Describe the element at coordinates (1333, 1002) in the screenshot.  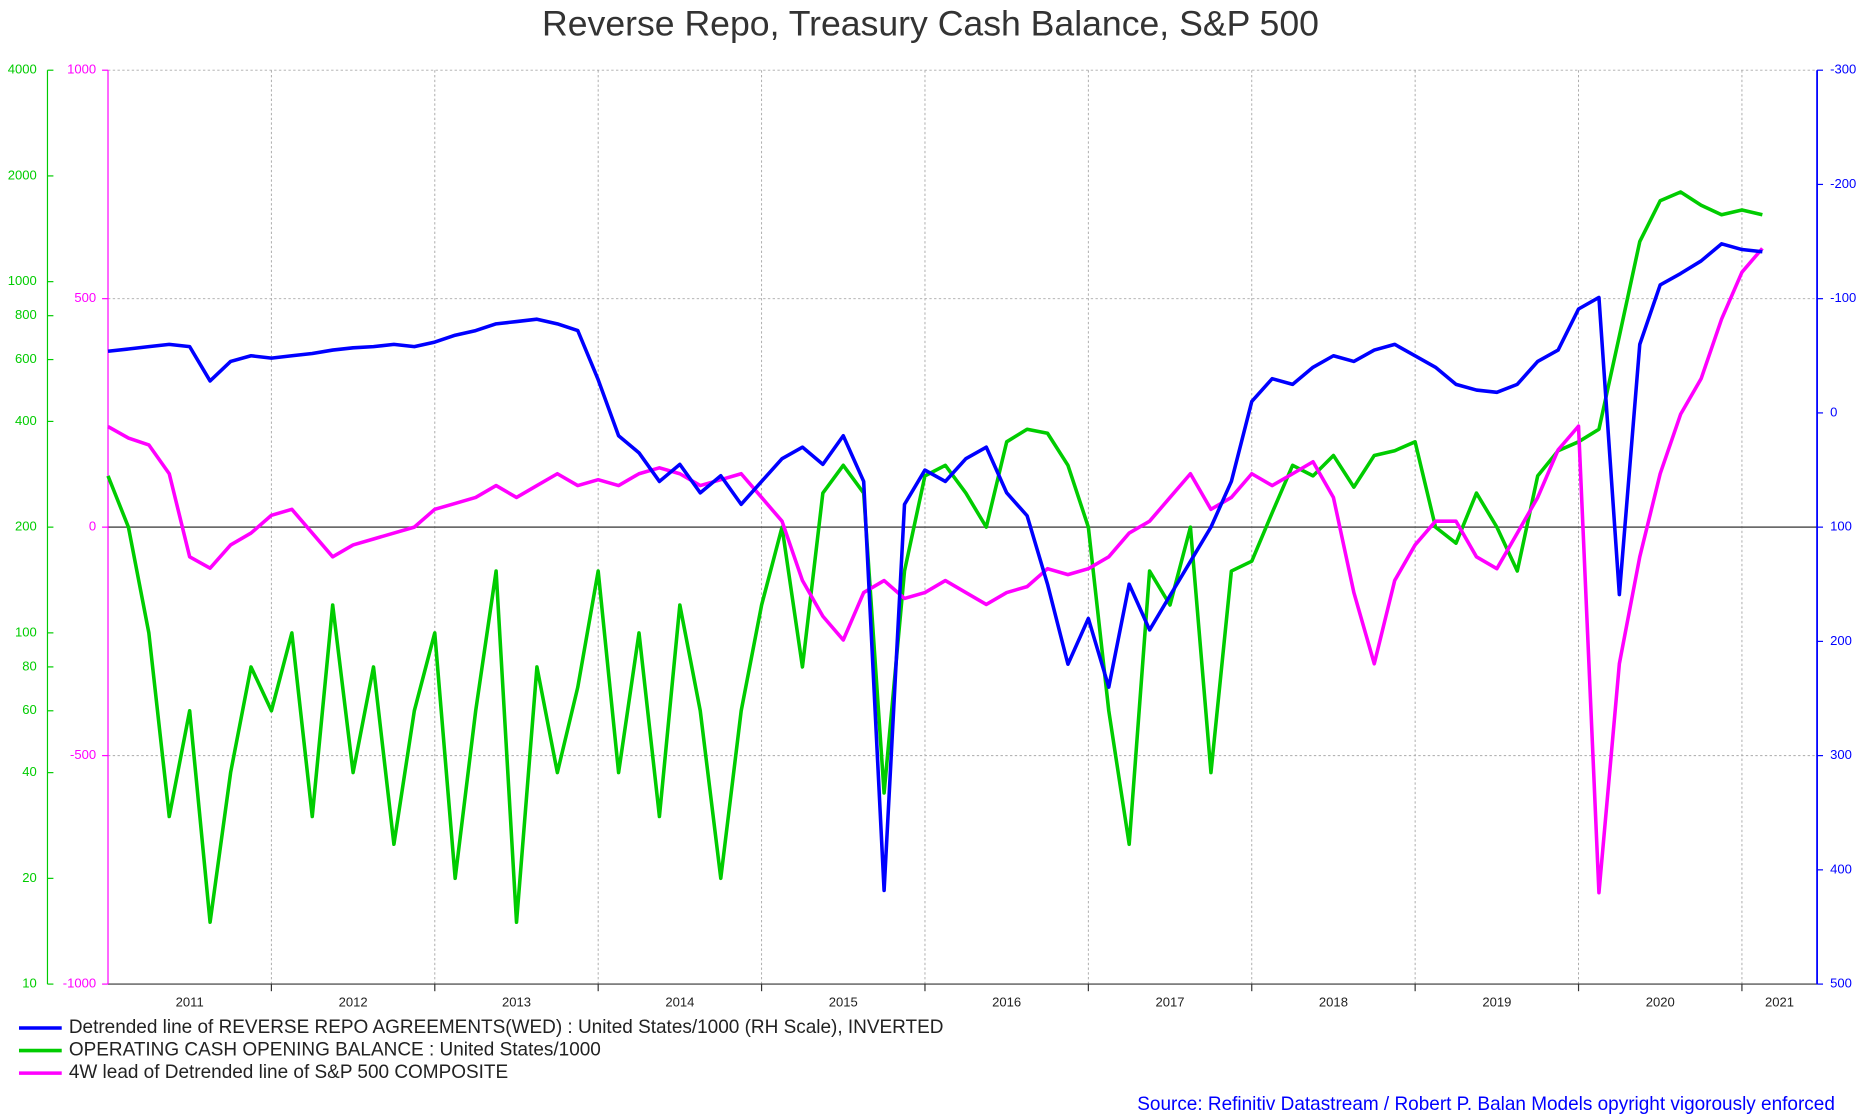
I see `x-tick-label: 2018` at that location.